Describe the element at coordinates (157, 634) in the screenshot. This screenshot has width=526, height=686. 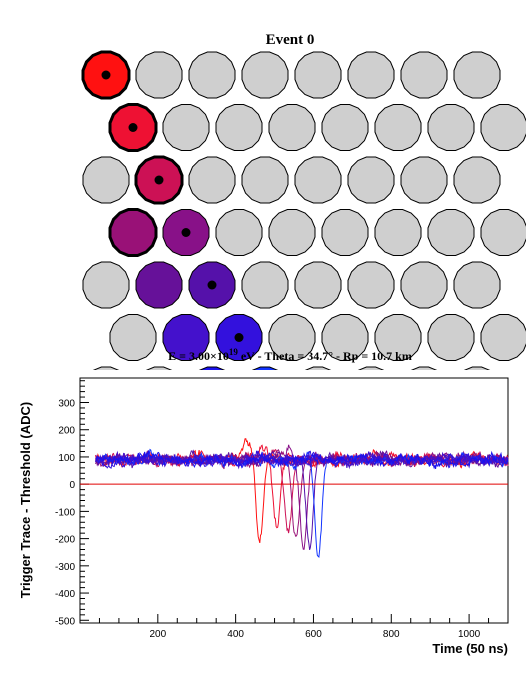
I see `x-tick-label: 200` at that location.